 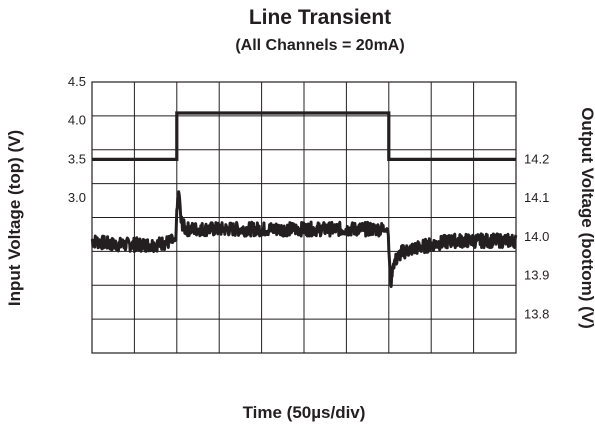 I want to click on left-tick-label: 3.5, so click(x=77, y=158).